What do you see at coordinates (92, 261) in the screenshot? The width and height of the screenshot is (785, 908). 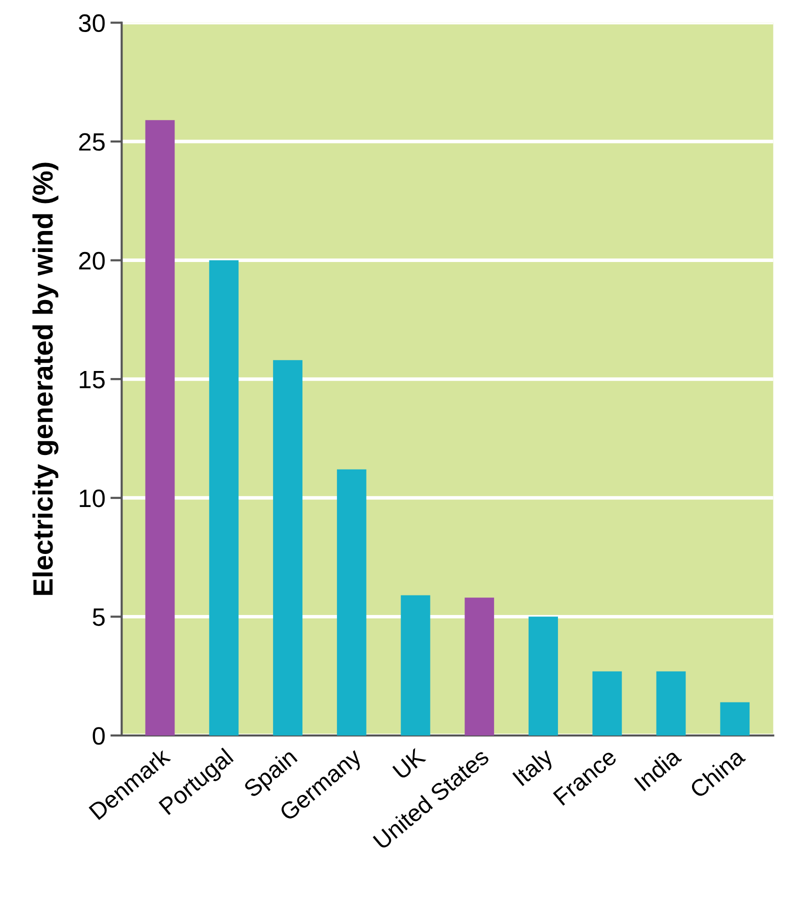 I see `y-tick-label: 20` at bounding box center [92, 261].